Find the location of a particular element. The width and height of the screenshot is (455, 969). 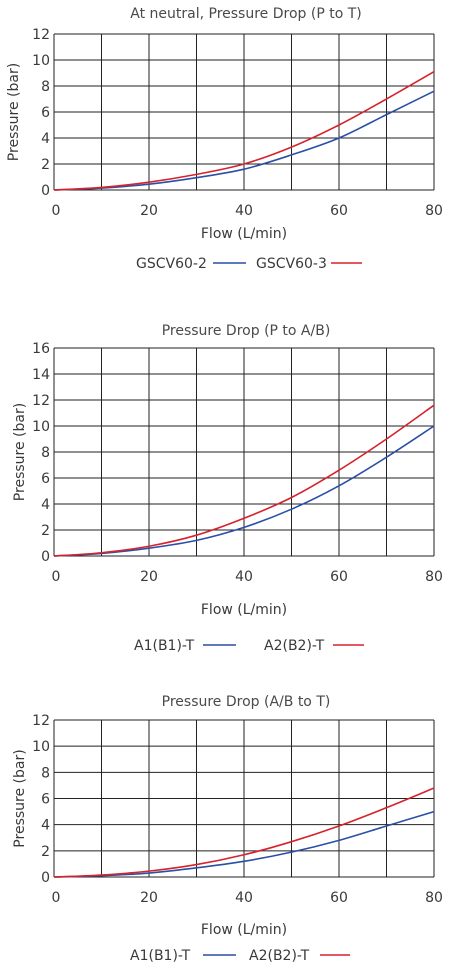

y-tick-label: 16 is located at coordinates (41, 349).